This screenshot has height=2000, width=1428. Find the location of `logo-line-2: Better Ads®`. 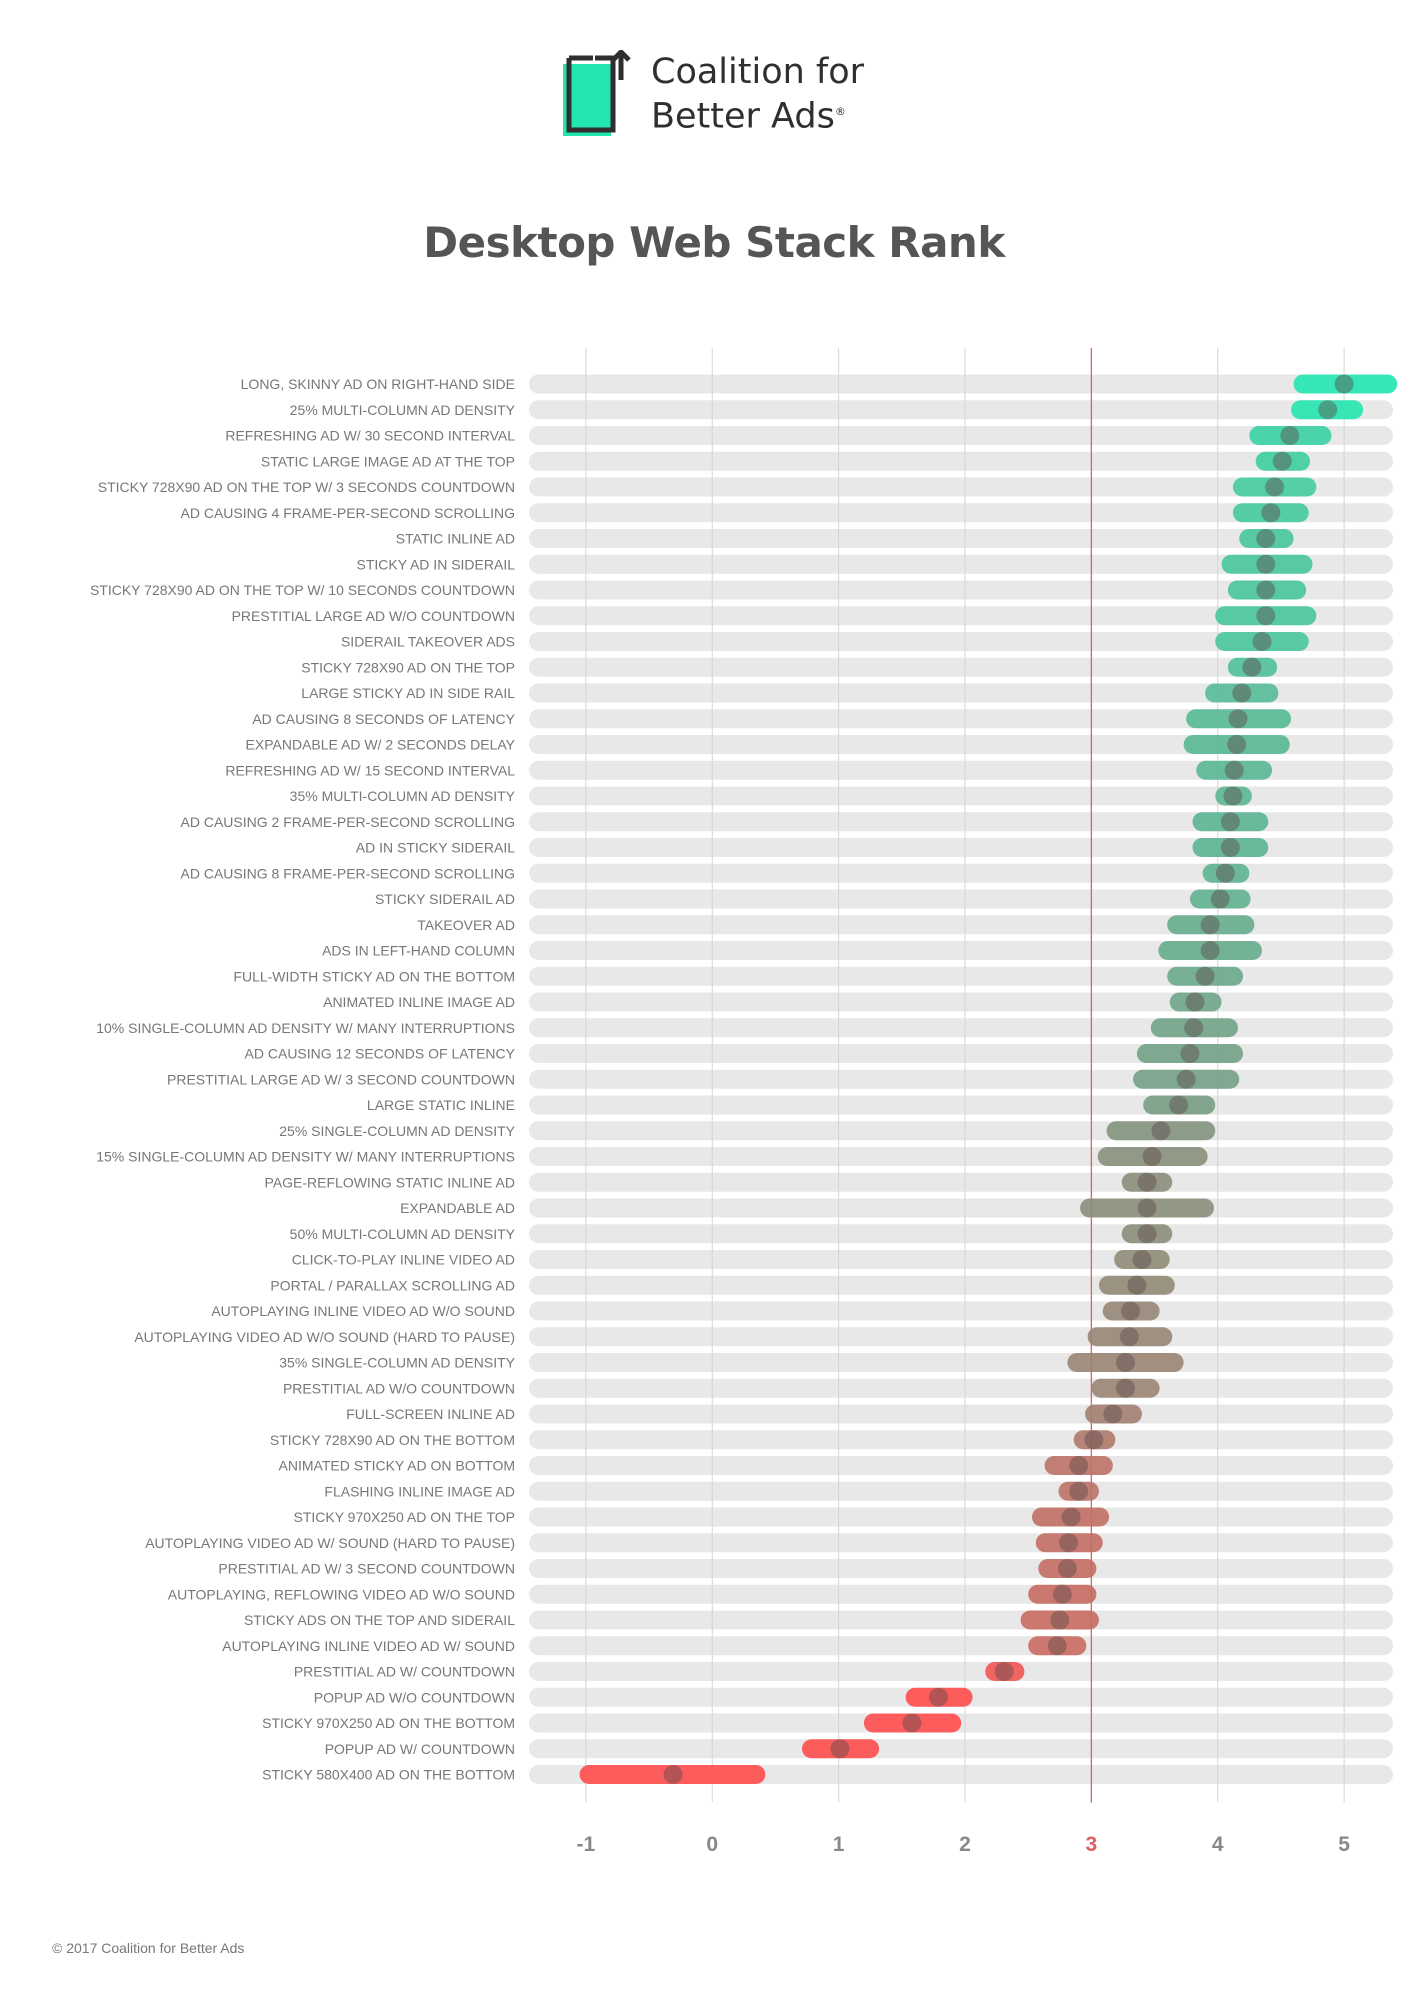

logo-line-2: Better Ads® is located at coordinates (757, 114).